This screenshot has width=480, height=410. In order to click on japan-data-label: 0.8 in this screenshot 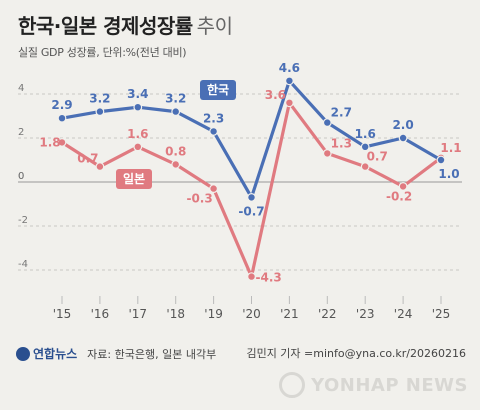, I will do `click(175, 151)`.